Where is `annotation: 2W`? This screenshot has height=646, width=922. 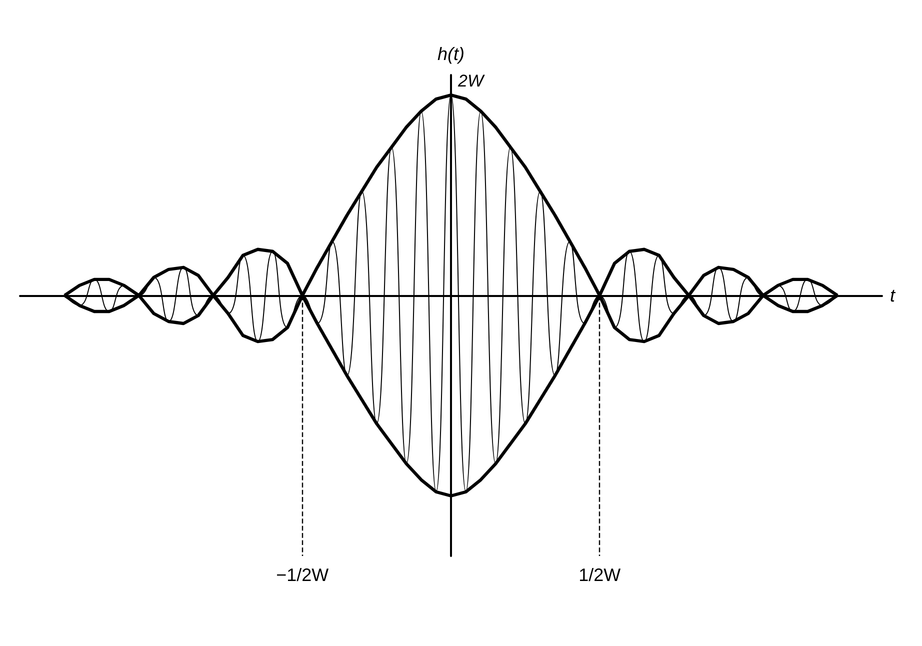 annotation: 2W is located at coordinates (471, 81).